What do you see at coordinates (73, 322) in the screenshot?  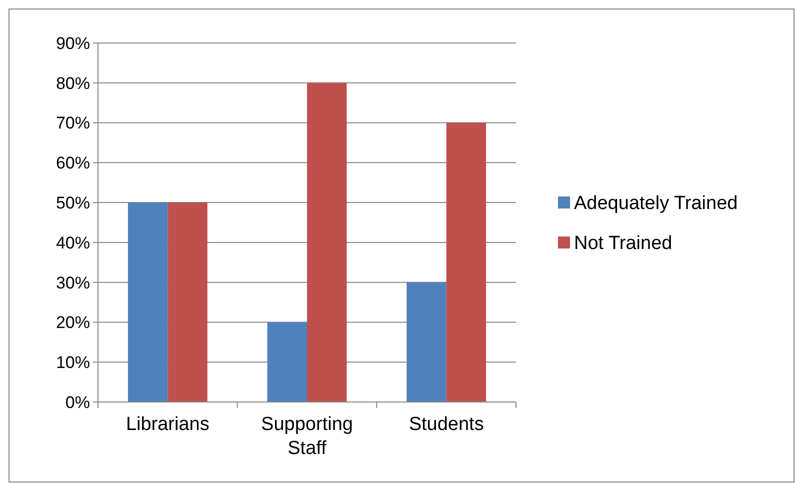 I see `y-tick-label: 20%` at bounding box center [73, 322].